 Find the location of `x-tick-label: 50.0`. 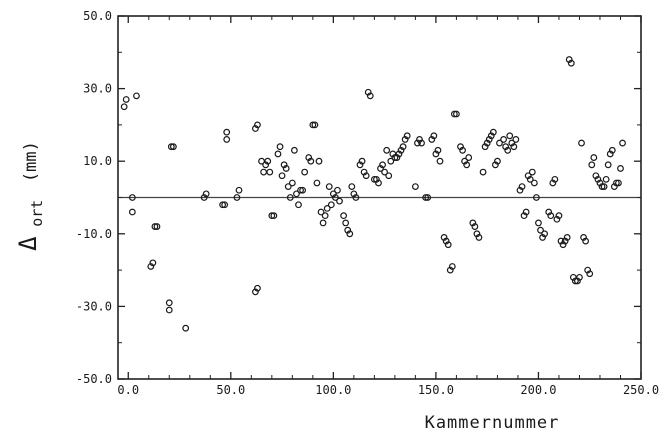

x-tick-label: 50.0 is located at coordinates (230, 390).